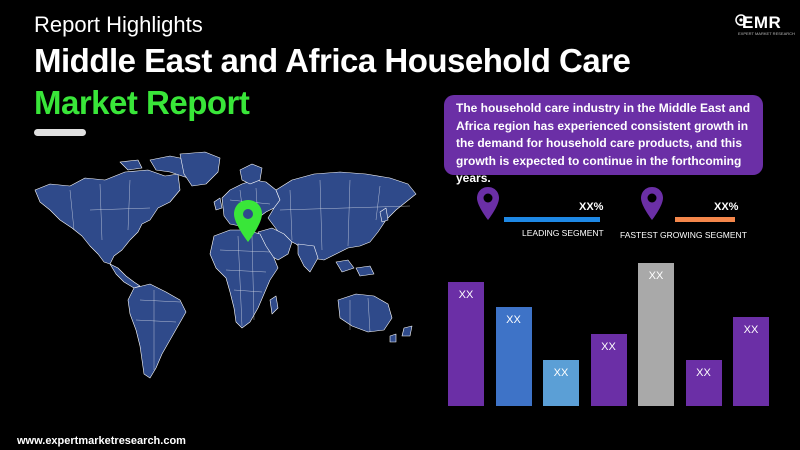 Image resolution: width=800 pixels, height=450 pixels. What do you see at coordinates (365, 313) in the screenshot?
I see `map-australia` at bounding box center [365, 313].